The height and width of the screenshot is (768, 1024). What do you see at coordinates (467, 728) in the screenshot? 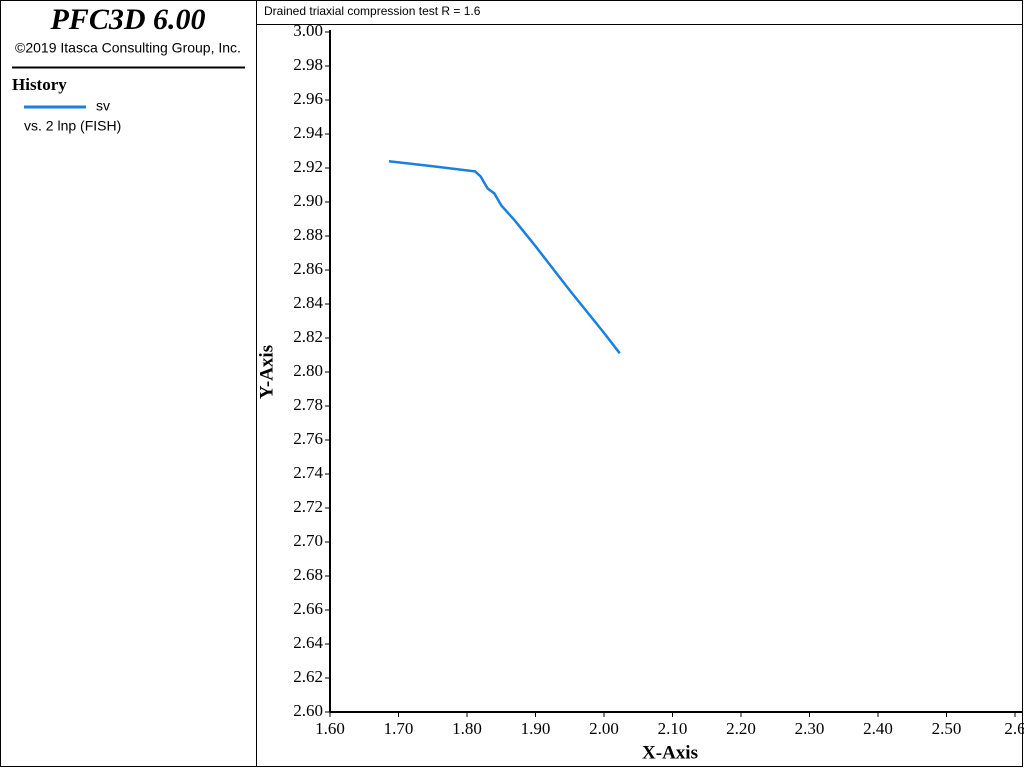
I see `x-tick-label: 1.80` at bounding box center [467, 728].